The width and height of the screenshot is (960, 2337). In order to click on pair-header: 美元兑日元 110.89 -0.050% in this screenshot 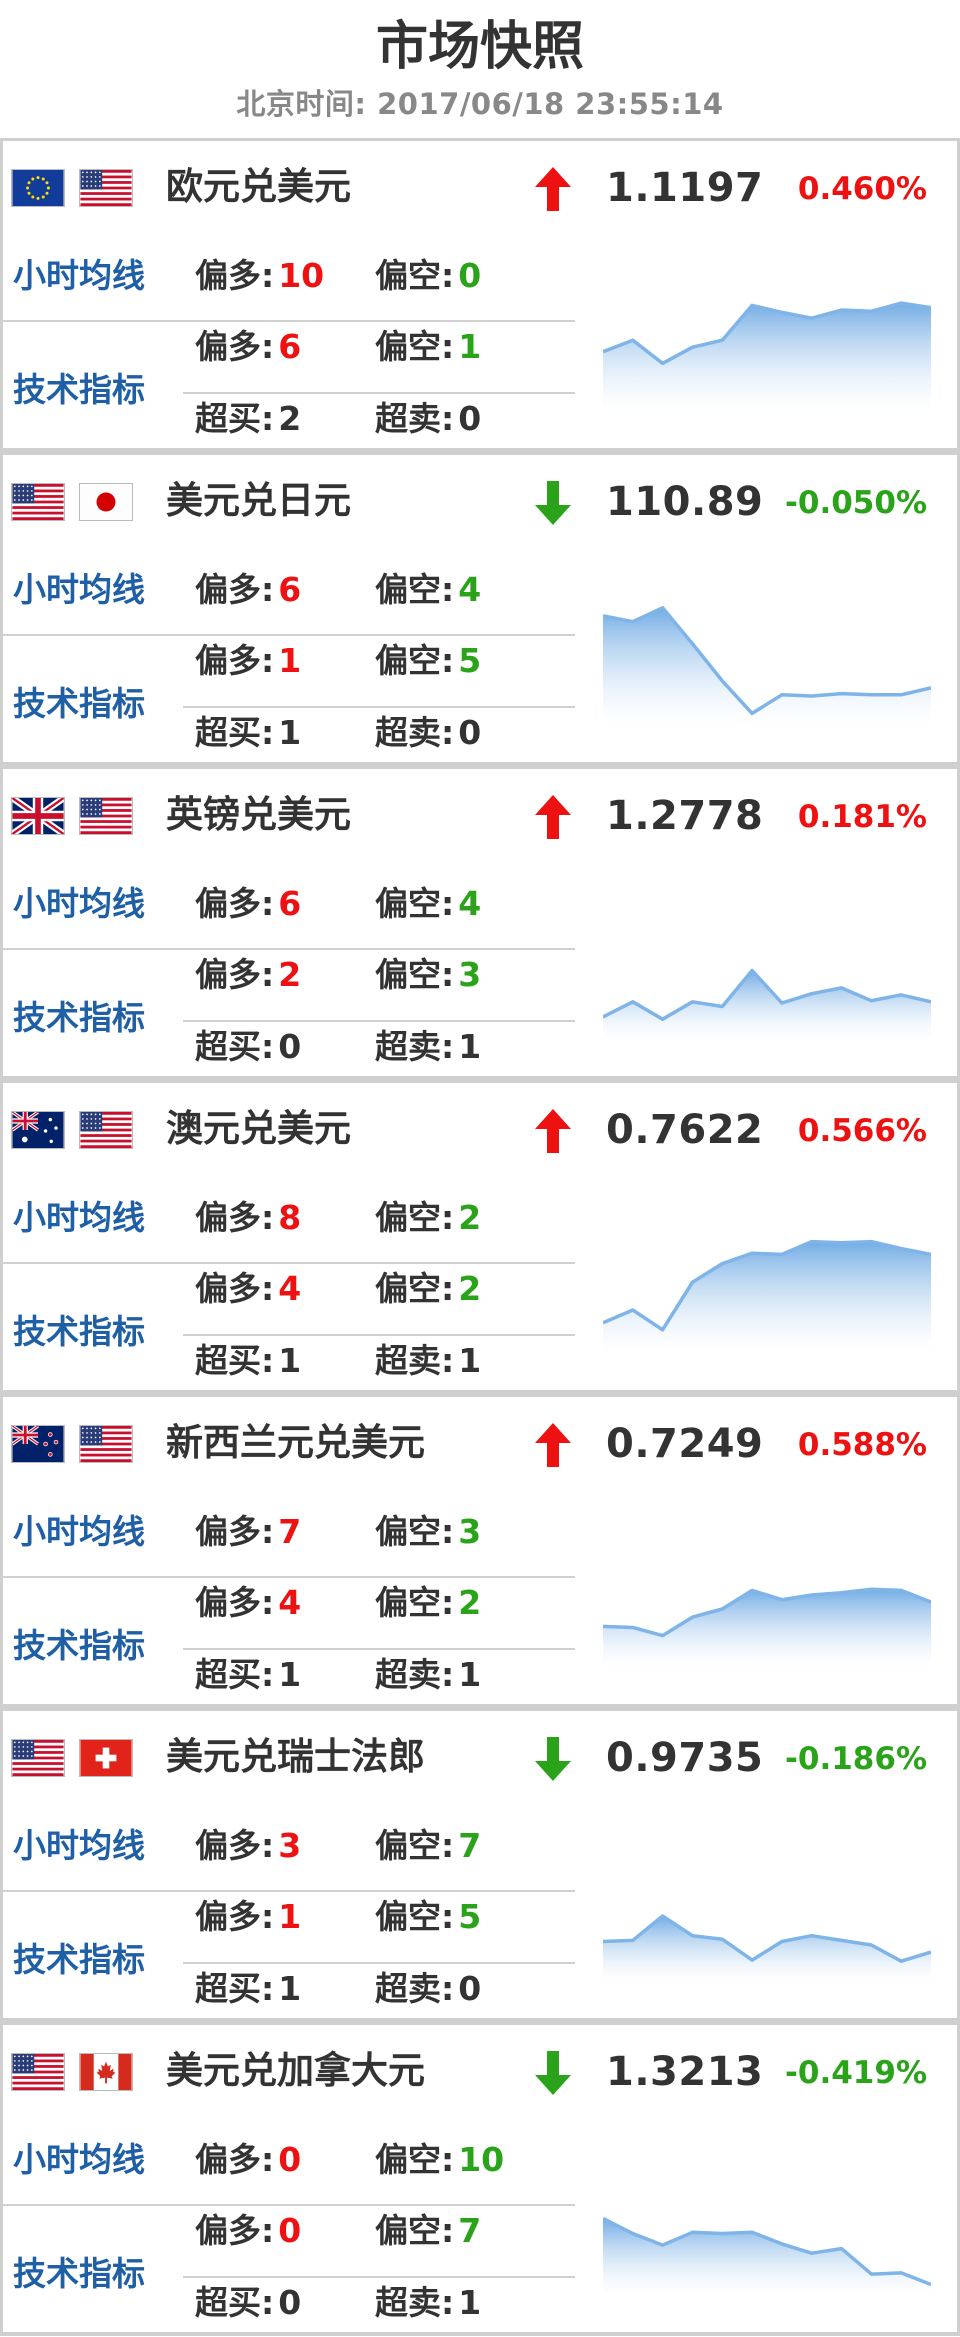, I will do `click(480, 500)`.